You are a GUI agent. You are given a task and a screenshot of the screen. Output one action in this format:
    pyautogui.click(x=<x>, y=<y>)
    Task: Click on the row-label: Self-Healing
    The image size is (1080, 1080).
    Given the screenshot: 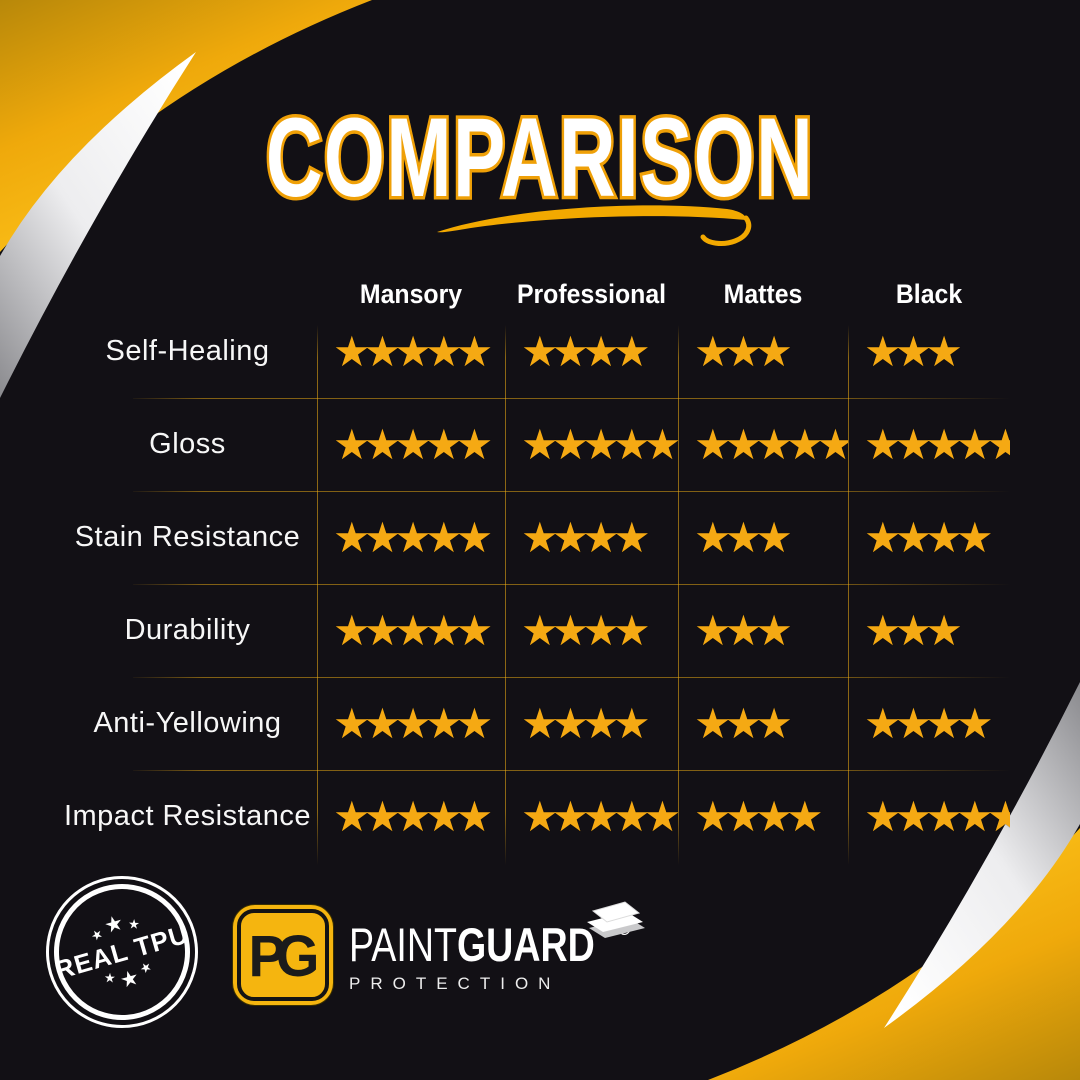 What is the action you would take?
    pyautogui.click(x=187, y=351)
    